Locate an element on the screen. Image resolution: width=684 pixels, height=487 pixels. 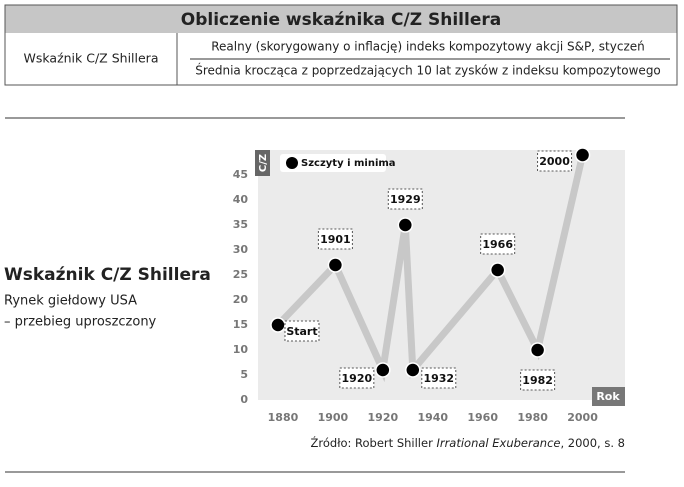
y-tick-label: 35 is located at coordinates (240, 224).